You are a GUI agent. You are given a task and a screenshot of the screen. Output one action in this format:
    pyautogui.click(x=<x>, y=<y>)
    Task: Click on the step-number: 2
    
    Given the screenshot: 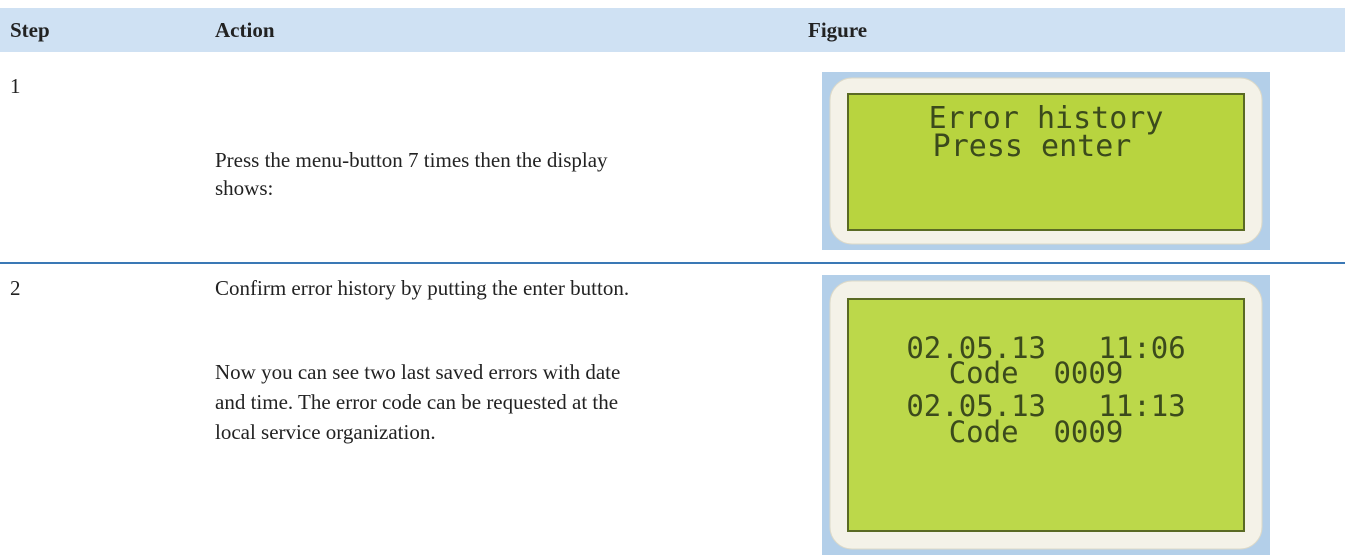 What is the action you would take?
    pyautogui.click(x=15, y=288)
    